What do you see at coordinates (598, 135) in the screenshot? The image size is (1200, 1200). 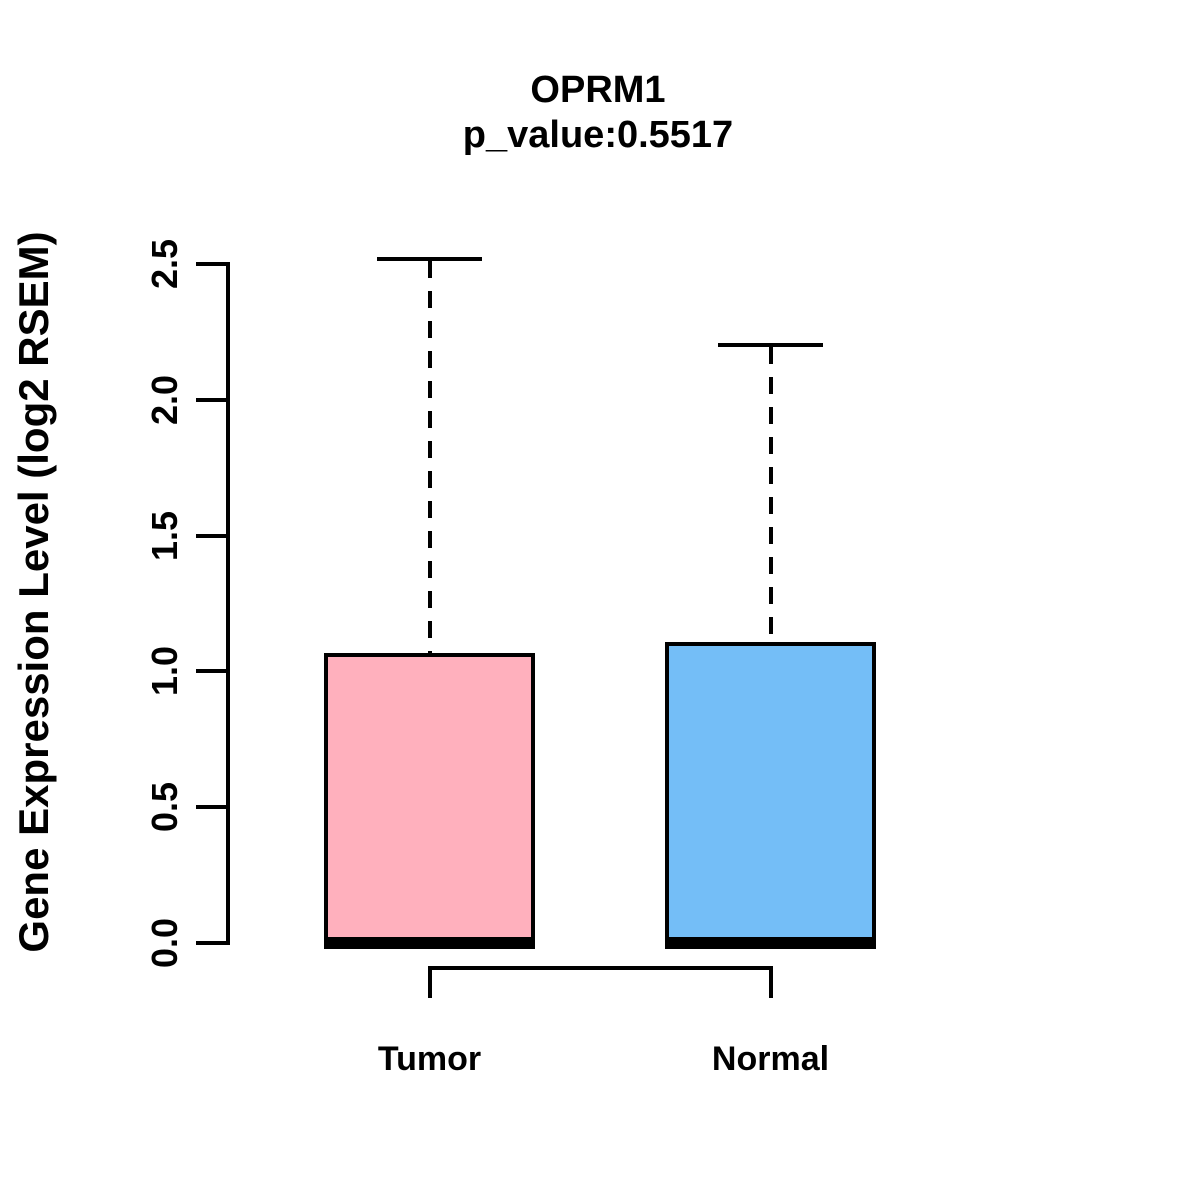 I see `chart-subtitle-pvalue: p_value:0.5517` at bounding box center [598, 135].